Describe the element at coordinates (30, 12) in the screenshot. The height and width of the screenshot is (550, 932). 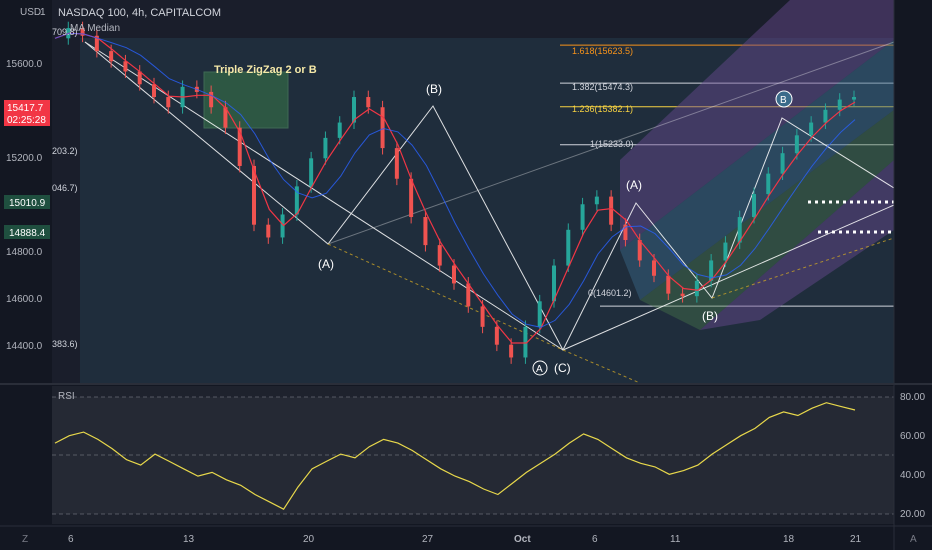
I see `currency-label: USD` at that location.